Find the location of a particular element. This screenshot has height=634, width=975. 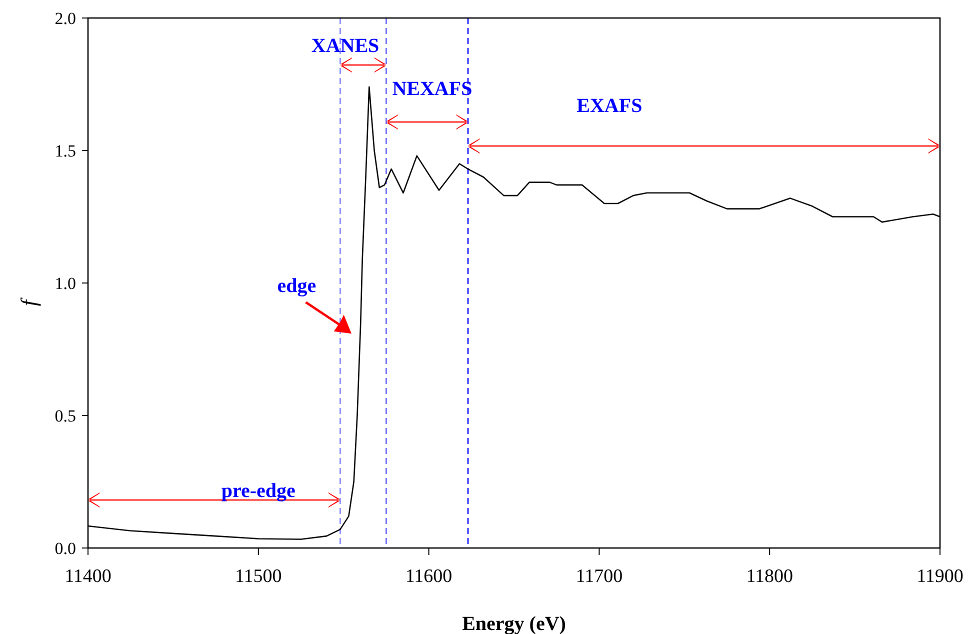

y-tick-label: 0.5 is located at coordinates (65, 416).